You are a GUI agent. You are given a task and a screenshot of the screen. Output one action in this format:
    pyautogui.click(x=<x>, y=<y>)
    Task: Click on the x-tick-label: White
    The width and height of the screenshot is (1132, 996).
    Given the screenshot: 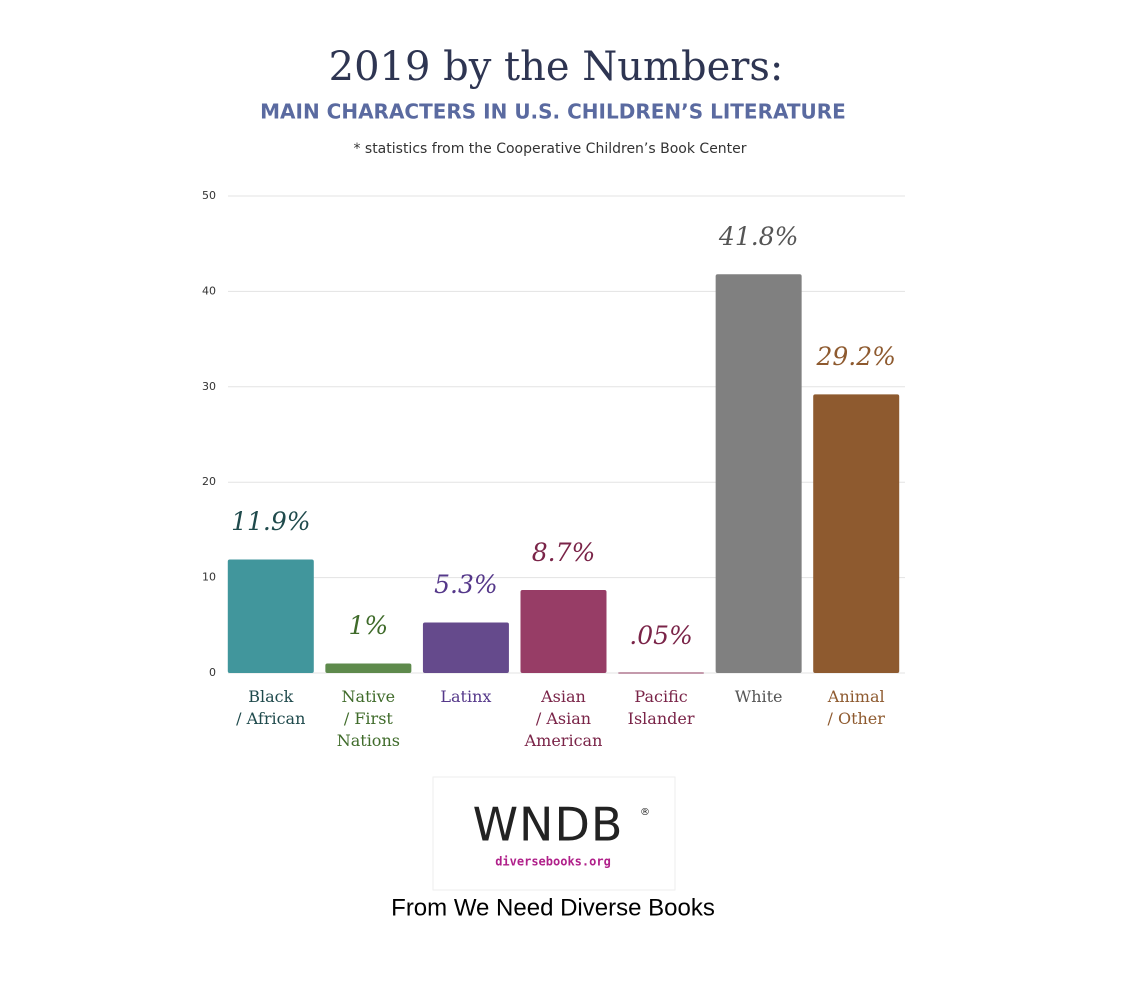 What is the action you would take?
    pyautogui.click(x=758, y=696)
    